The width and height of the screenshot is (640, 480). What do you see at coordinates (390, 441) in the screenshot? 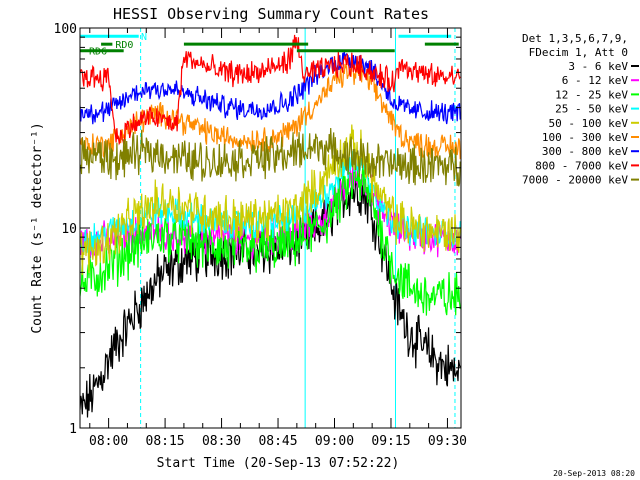
I see `x-tick-label: 09:15` at bounding box center [390, 441].